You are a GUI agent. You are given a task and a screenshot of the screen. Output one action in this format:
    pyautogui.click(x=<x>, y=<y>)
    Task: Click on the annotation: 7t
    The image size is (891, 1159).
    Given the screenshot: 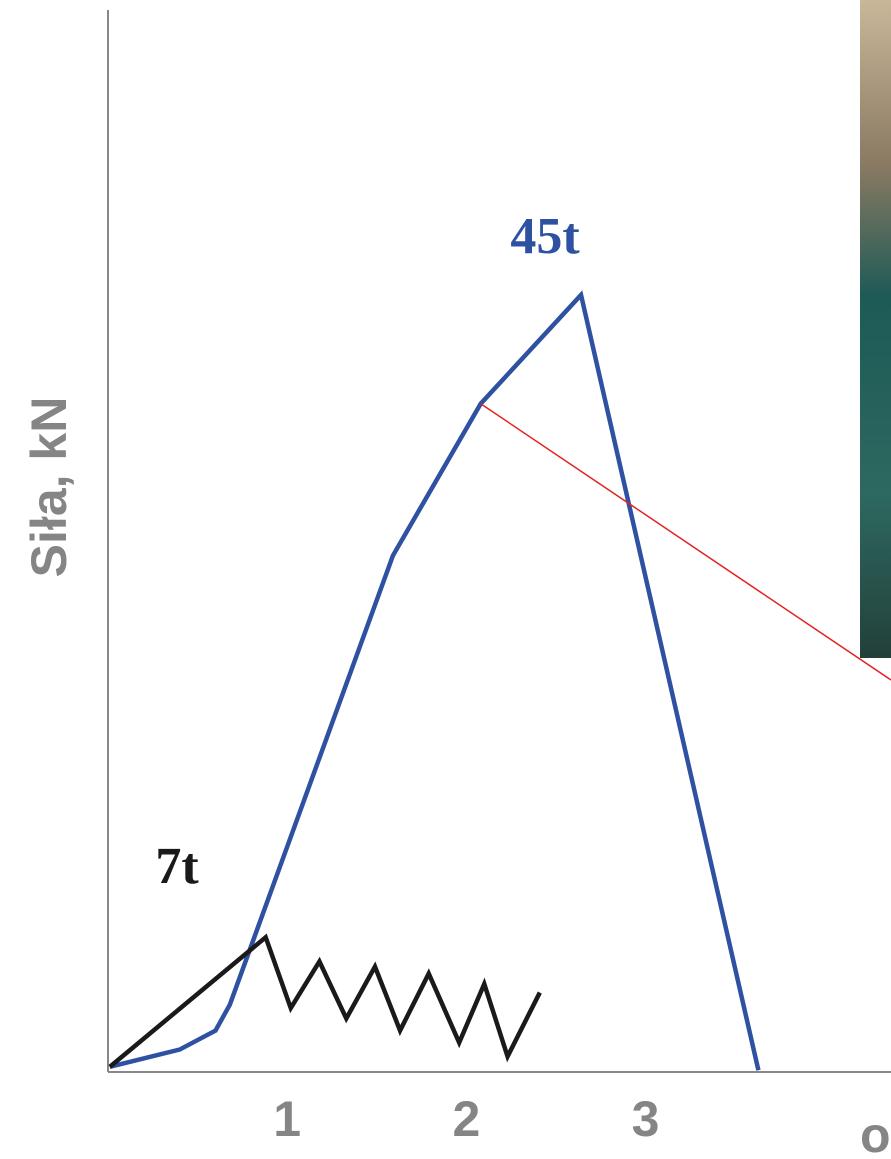 What is the action you would take?
    pyautogui.click(x=177, y=866)
    